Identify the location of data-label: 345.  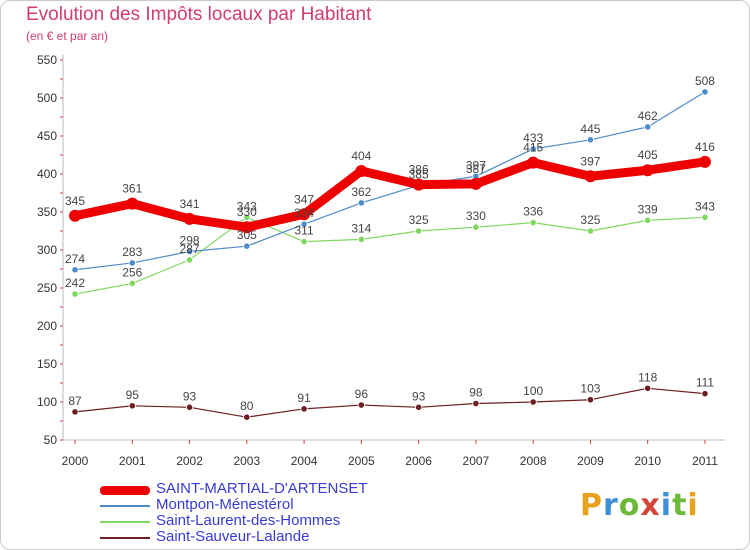
(75, 201).